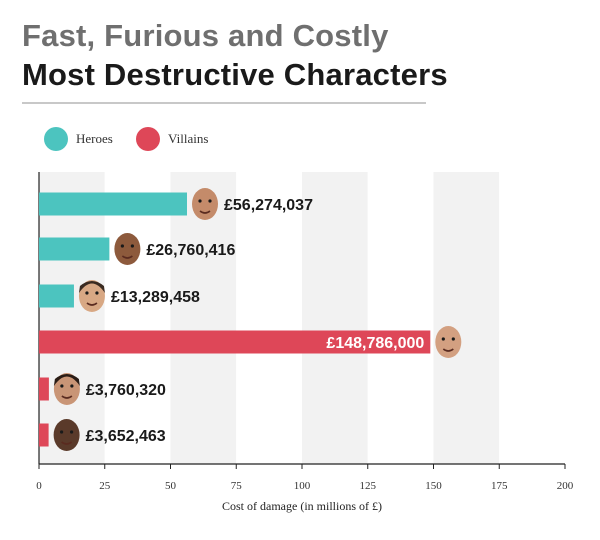  What do you see at coordinates (105, 486) in the screenshot?
I see `x-tick-label: 25` at bounding box center [105, 486].